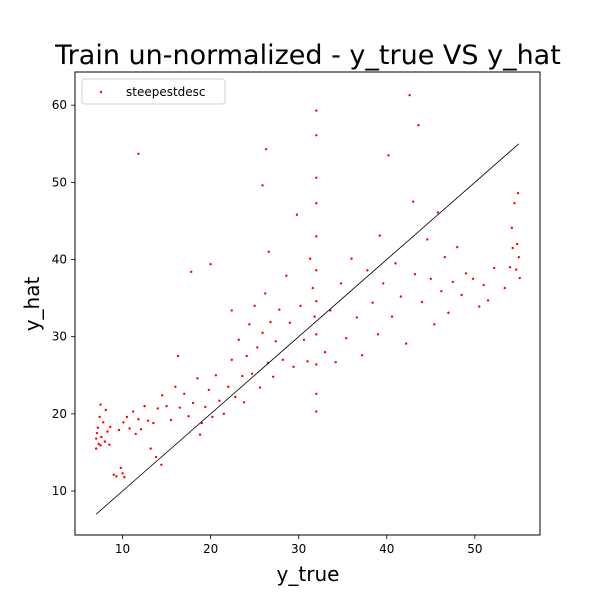 This screenshot has height=600, width=600. What do you see at coordinates (59, 105) in the screenshot?
I see `y-tick-label: 60` at bounding box center [59, 105].